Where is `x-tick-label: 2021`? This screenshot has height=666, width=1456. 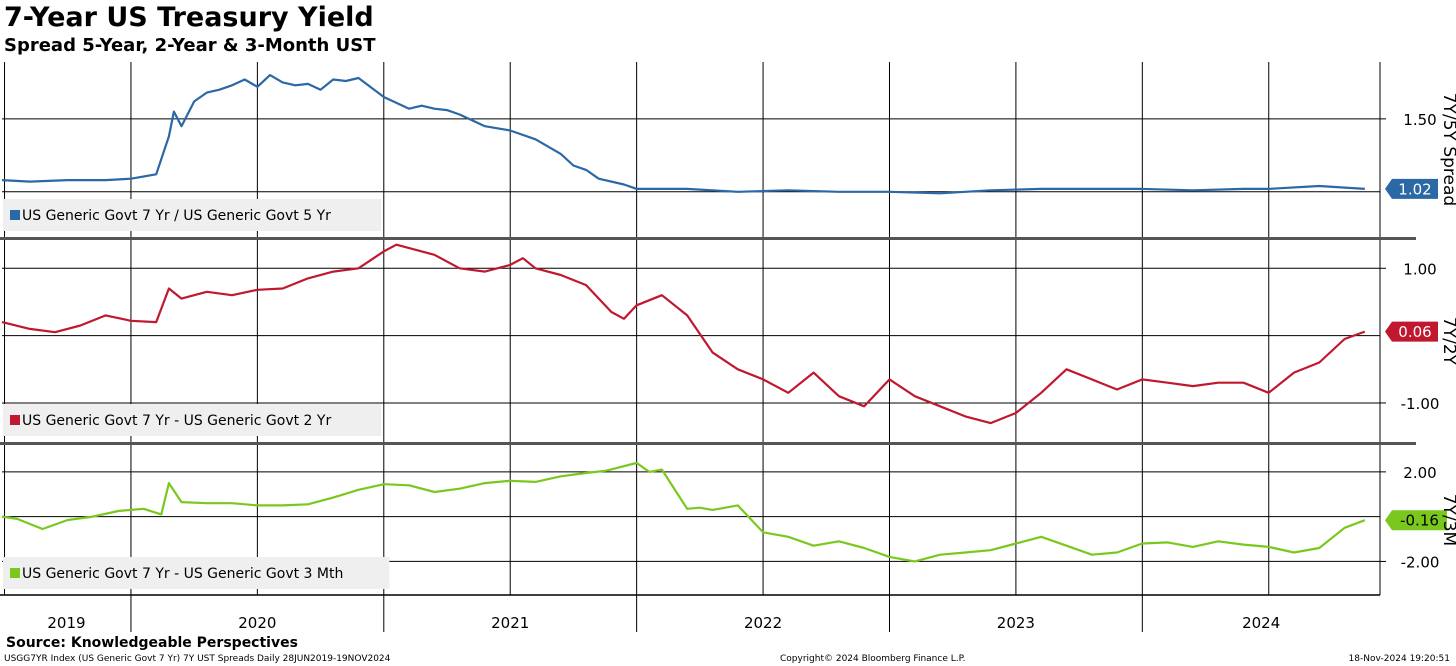
x-tick-label: 2021 is located at coordinates (510, 623).